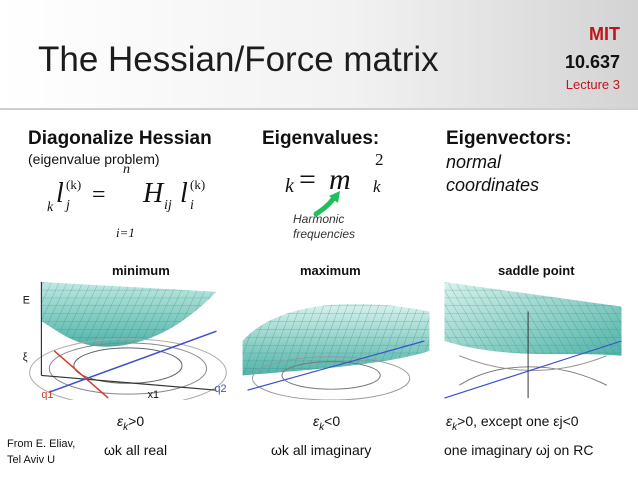  Describe the element at coordinates (141, 270) in the screenshot. I see `panel-label-minimum: minimum` at that location.